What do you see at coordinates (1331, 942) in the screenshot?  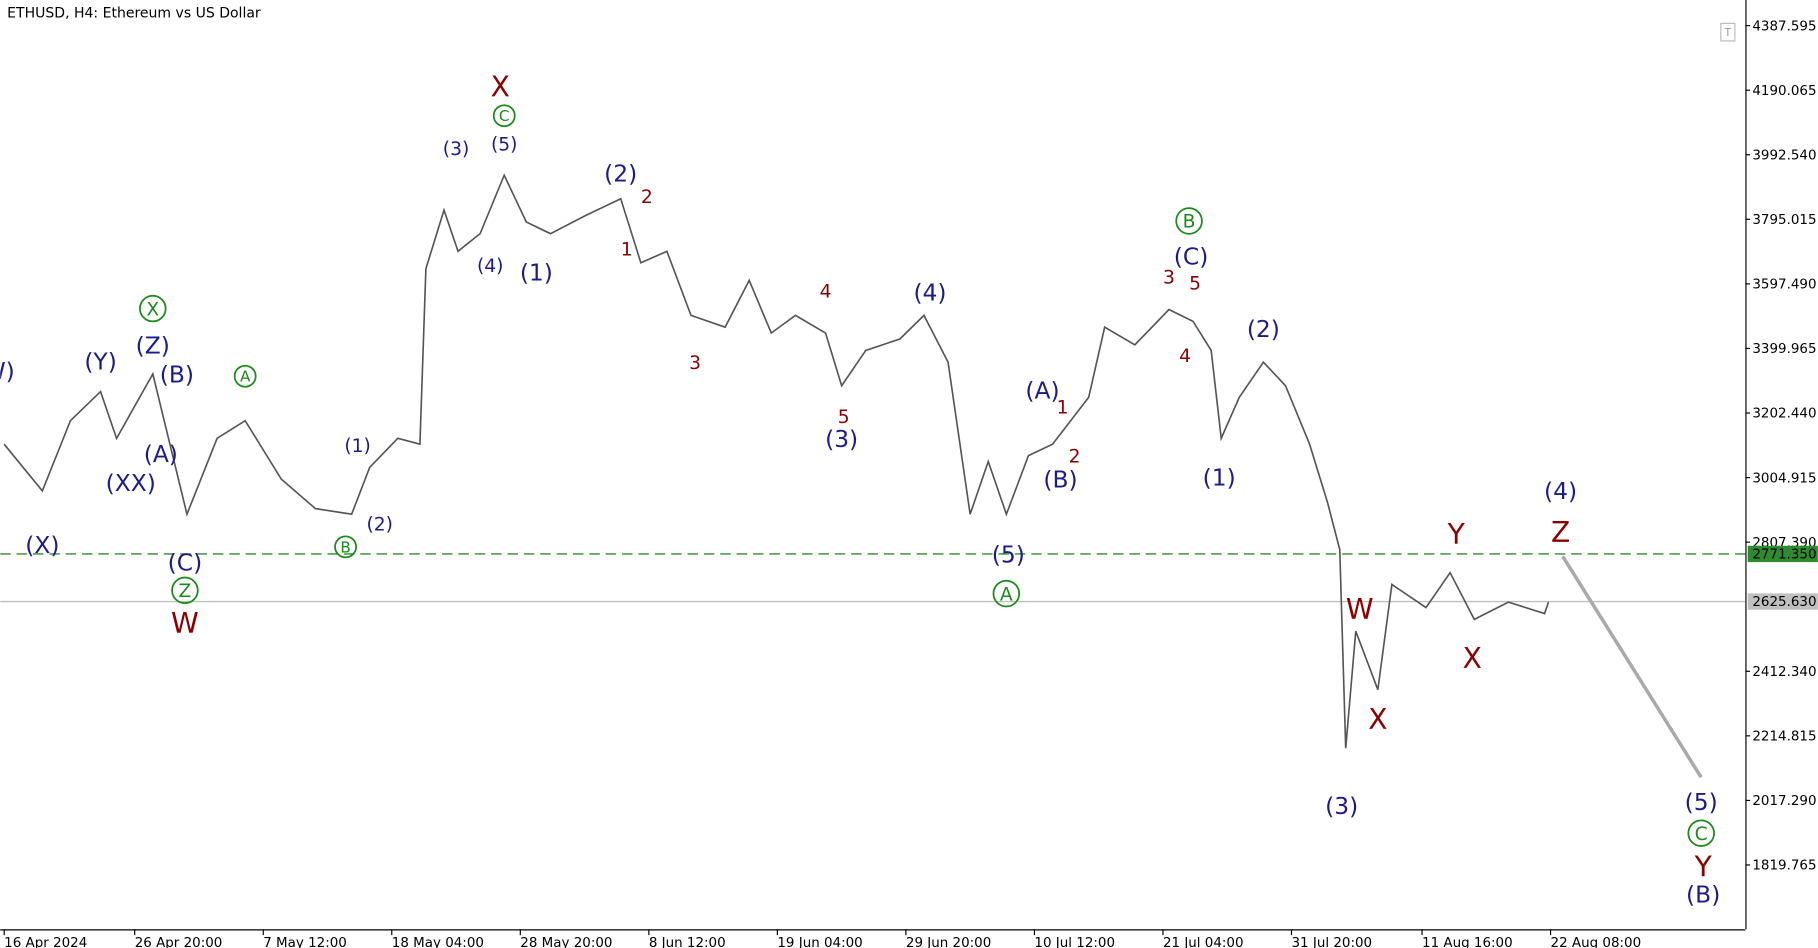 I see `x-tick-label: 31 Jul 20:00` at bounding box center [1331, 942].